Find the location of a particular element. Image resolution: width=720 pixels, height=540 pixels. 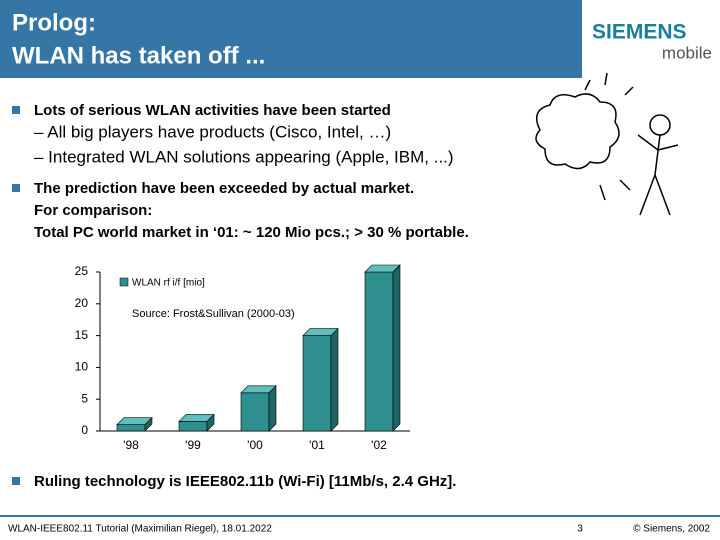

x-tick-label: '00 is located at coordinates (255, 445).